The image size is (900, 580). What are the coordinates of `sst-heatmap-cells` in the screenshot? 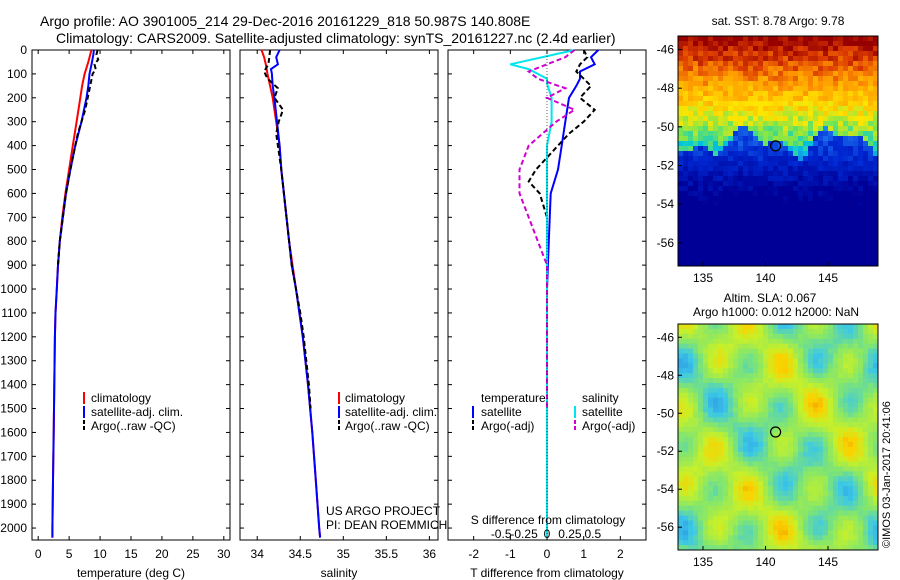 It's located at (778, 151).